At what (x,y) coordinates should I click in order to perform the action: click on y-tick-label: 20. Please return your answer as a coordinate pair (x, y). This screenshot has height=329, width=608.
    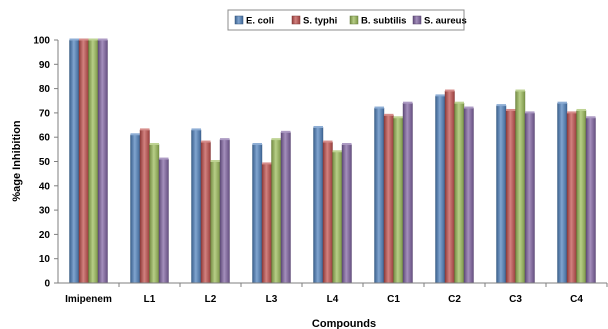
    Looking at the image, I should click on (45, 235).